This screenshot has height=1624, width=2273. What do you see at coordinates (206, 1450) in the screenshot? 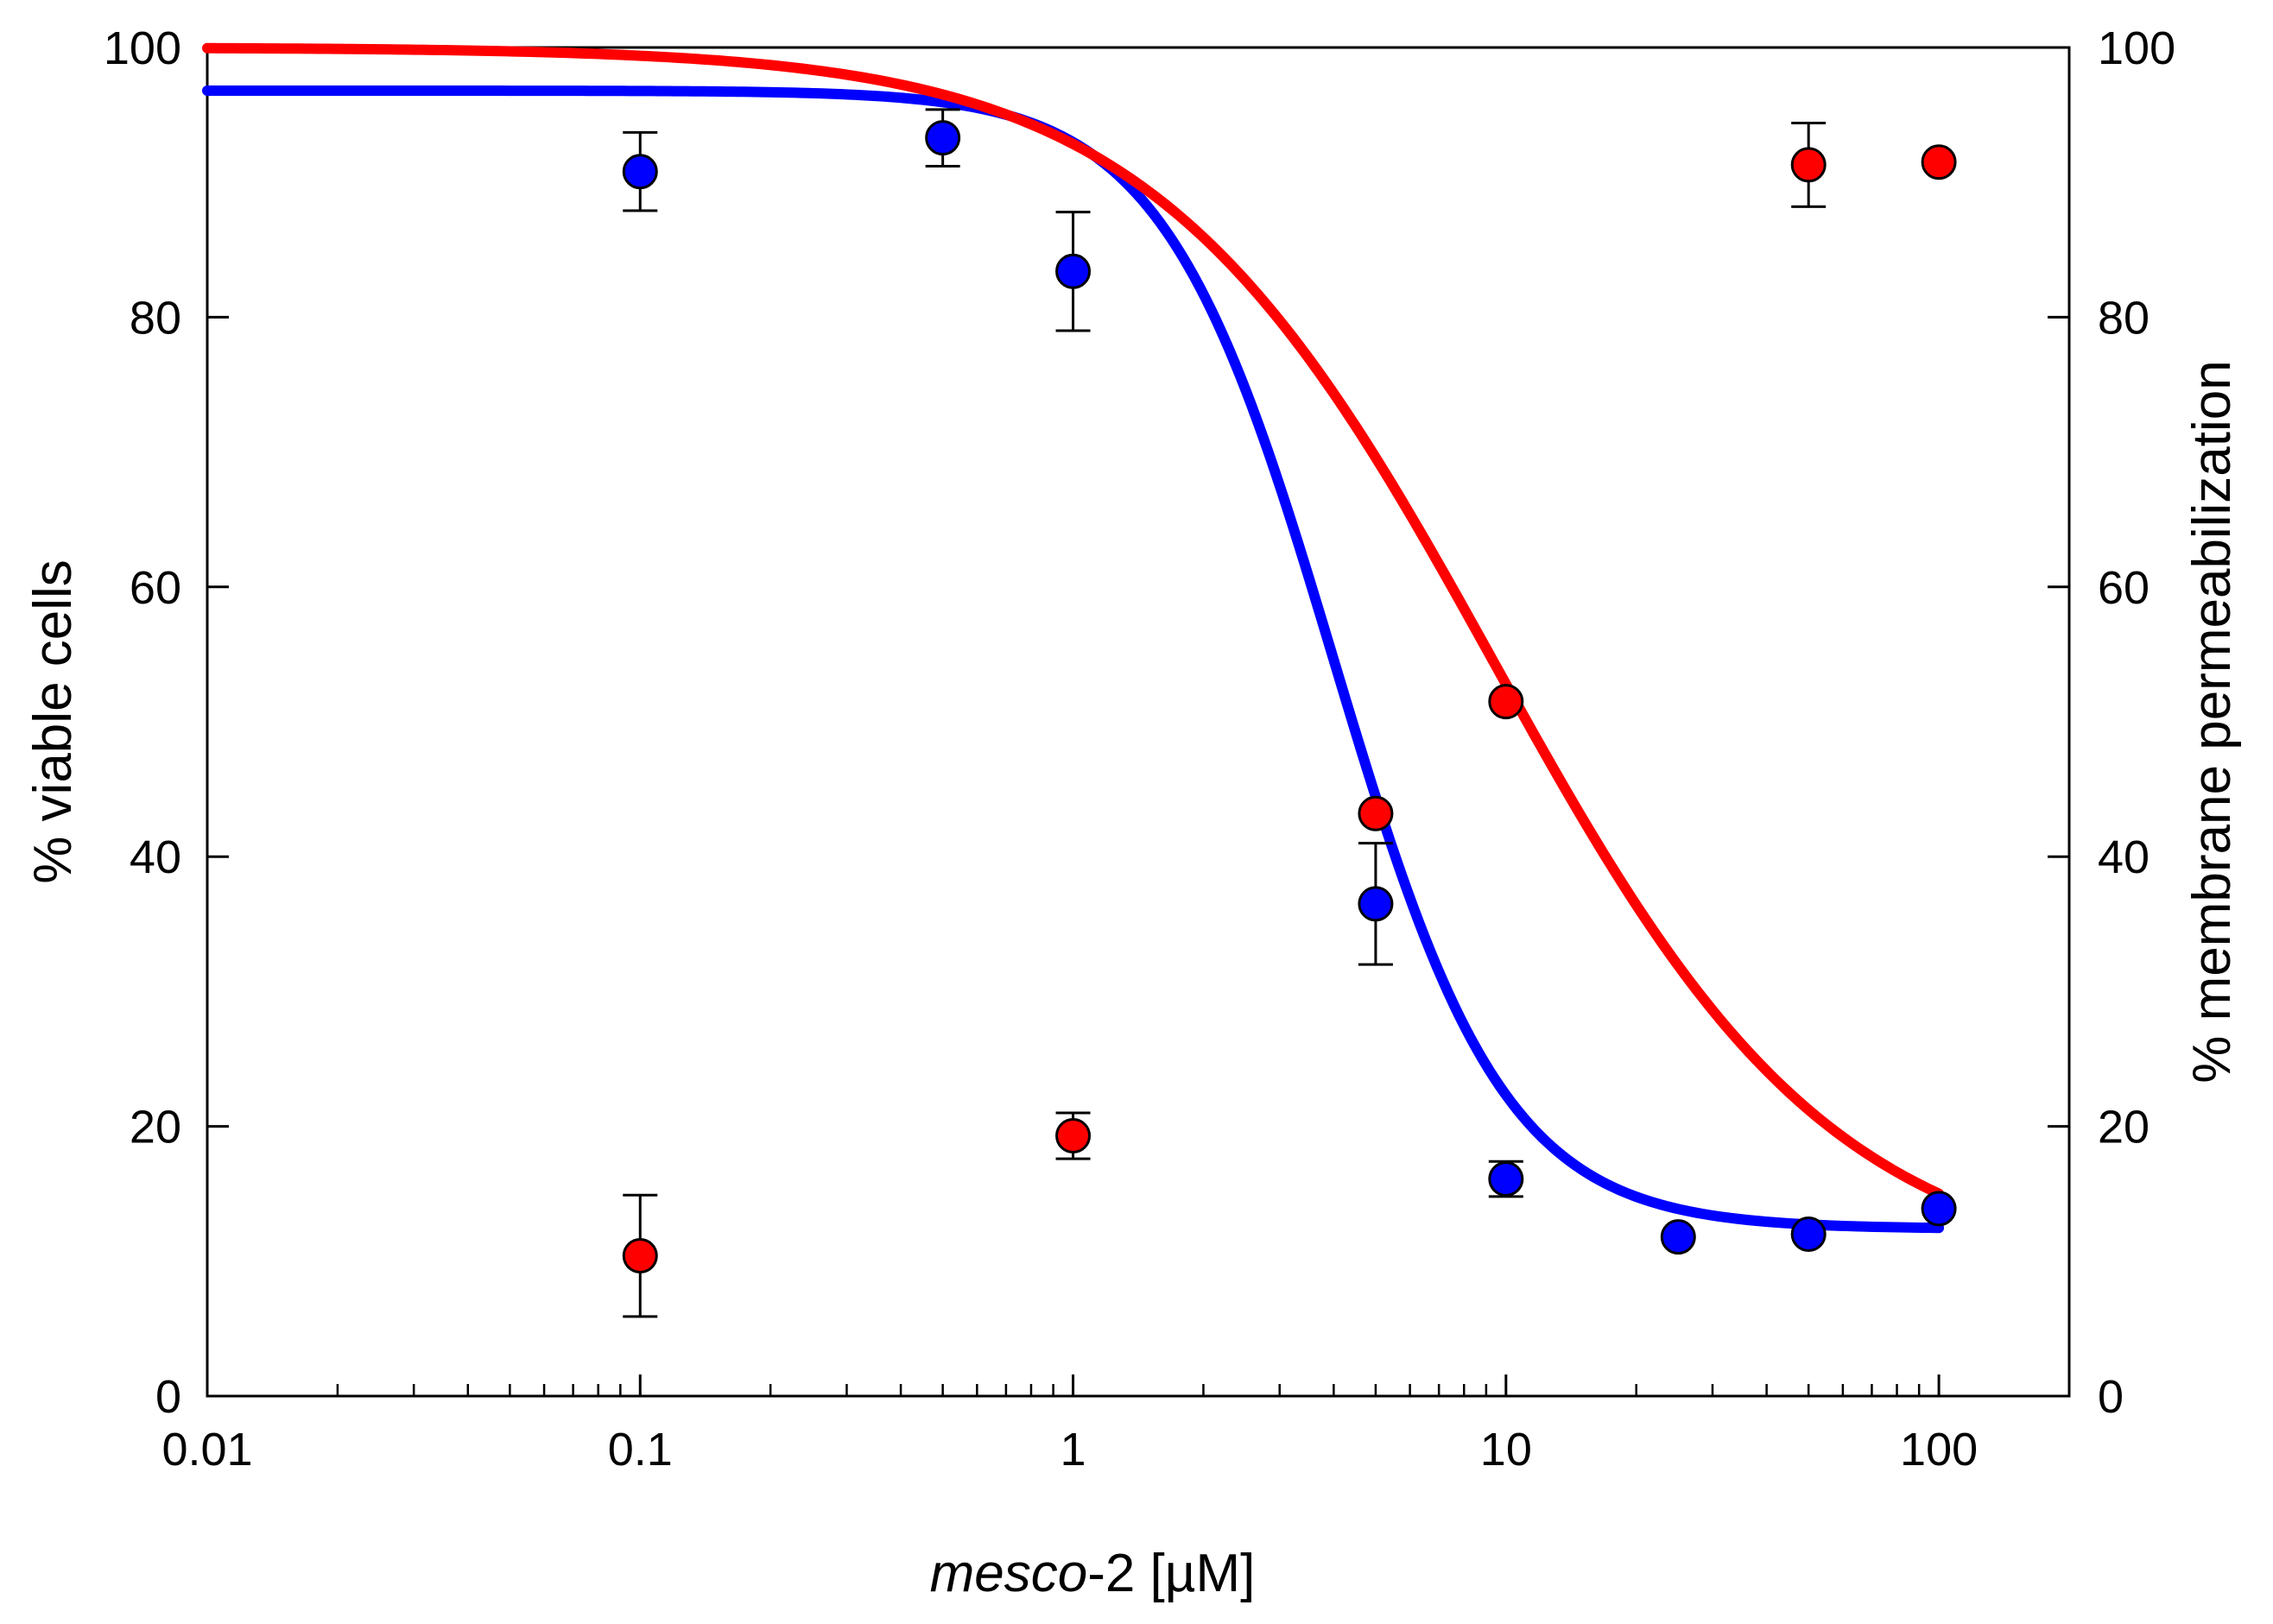
I see `x-tick-label: 0.01` at bounding box center [206, 1450].